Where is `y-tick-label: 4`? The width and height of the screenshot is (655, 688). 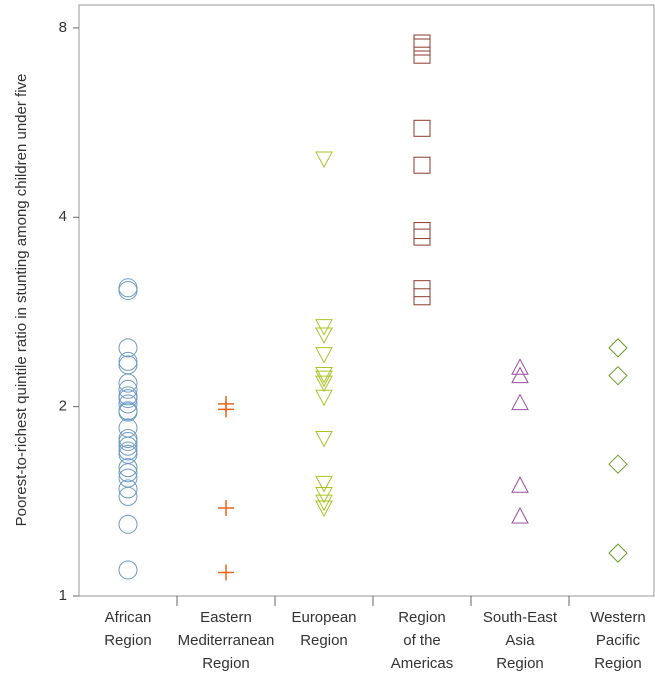
y-tick-label: 4 is located at coordinates (63, 216).